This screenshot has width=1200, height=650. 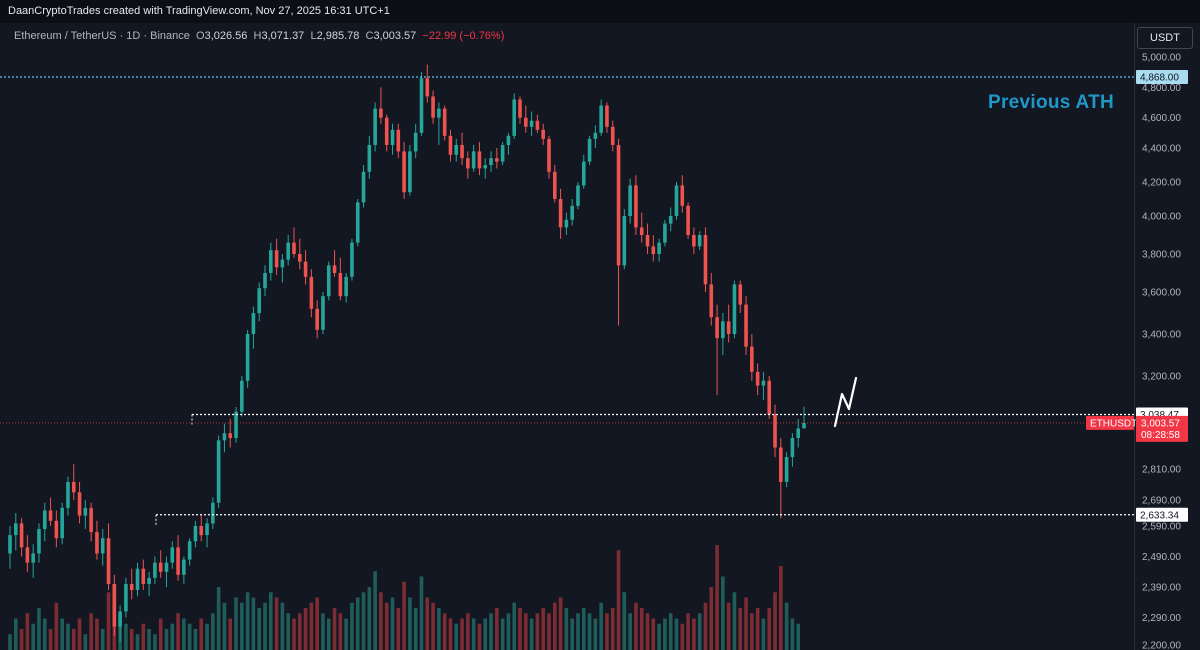 I want to click on price-axis-tick: 5,000.00, so click(x=1161, y=58).